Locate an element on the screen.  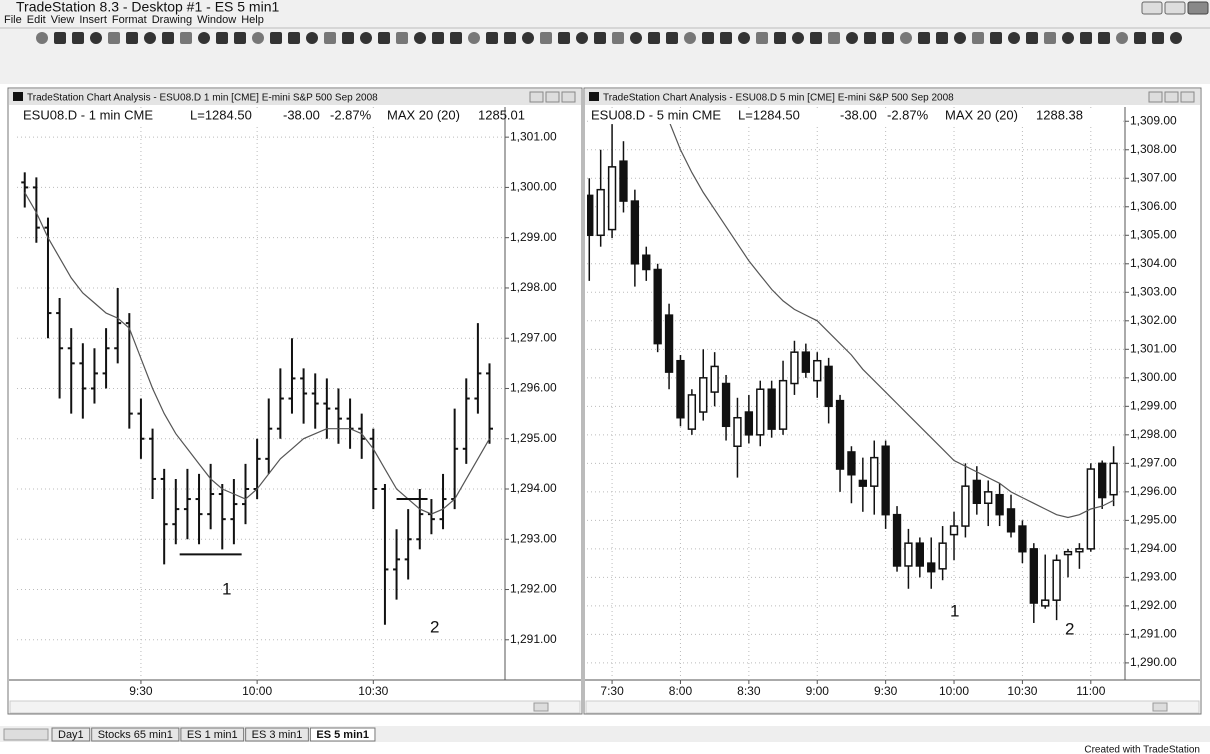
tab-label: ES 5 min1 is located at coordinates (342, 735).